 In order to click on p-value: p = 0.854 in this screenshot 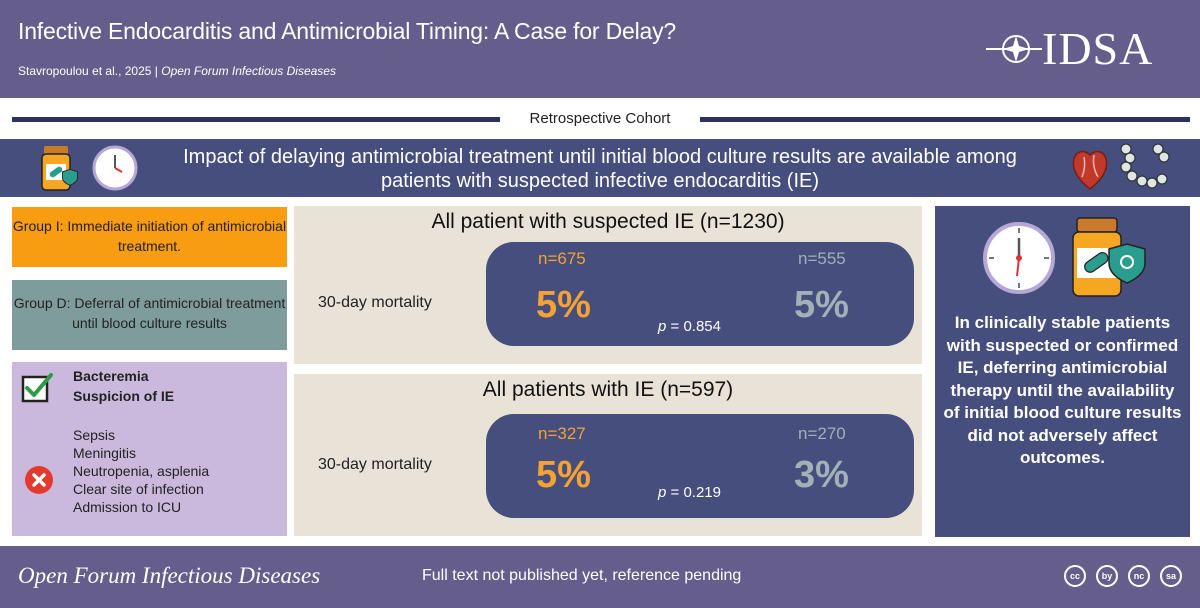, I will do `click(689, 326)`.